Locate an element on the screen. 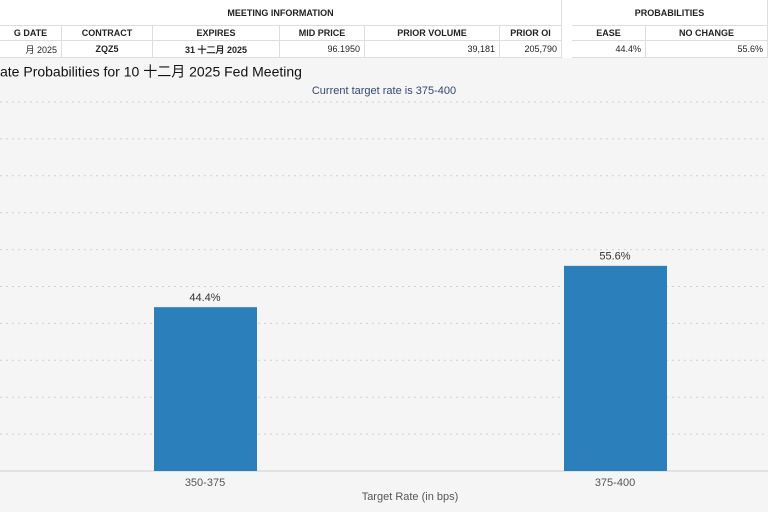 The image size is (768, 512). column-header: PRIOR OI is located at coordinates (531, 33).